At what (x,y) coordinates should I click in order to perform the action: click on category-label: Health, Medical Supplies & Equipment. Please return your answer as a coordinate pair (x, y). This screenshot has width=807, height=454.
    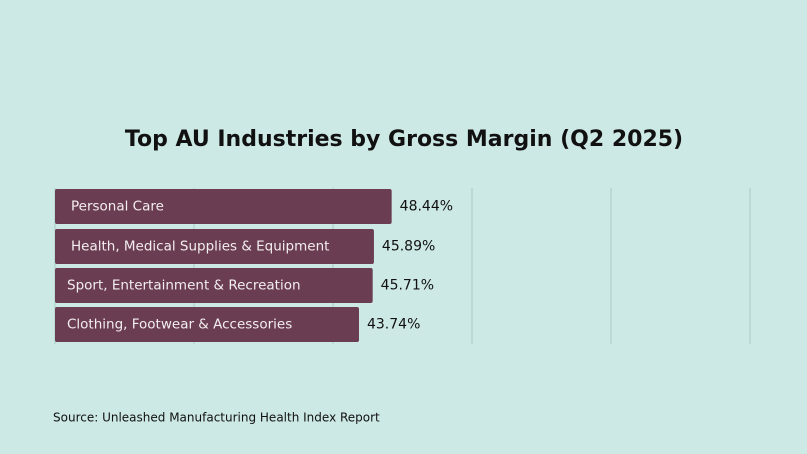
    Looking at the image, I should click on (200, 247).